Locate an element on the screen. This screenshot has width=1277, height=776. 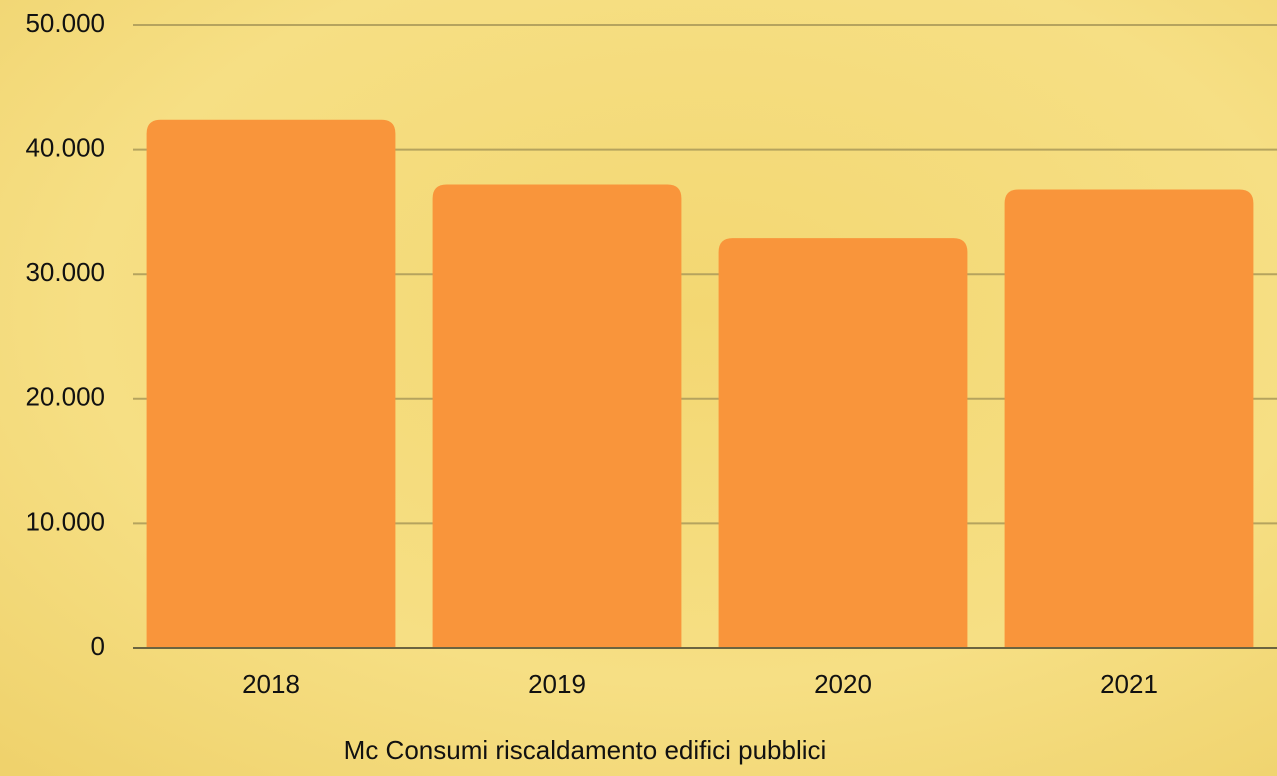
y-tick-label: 0 is located at coordinates (98, 646).